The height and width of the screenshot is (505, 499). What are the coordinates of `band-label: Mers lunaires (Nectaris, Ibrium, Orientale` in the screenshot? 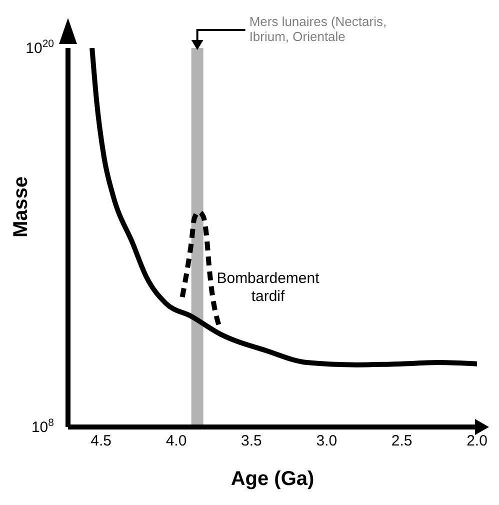 It's located at (318, 29).